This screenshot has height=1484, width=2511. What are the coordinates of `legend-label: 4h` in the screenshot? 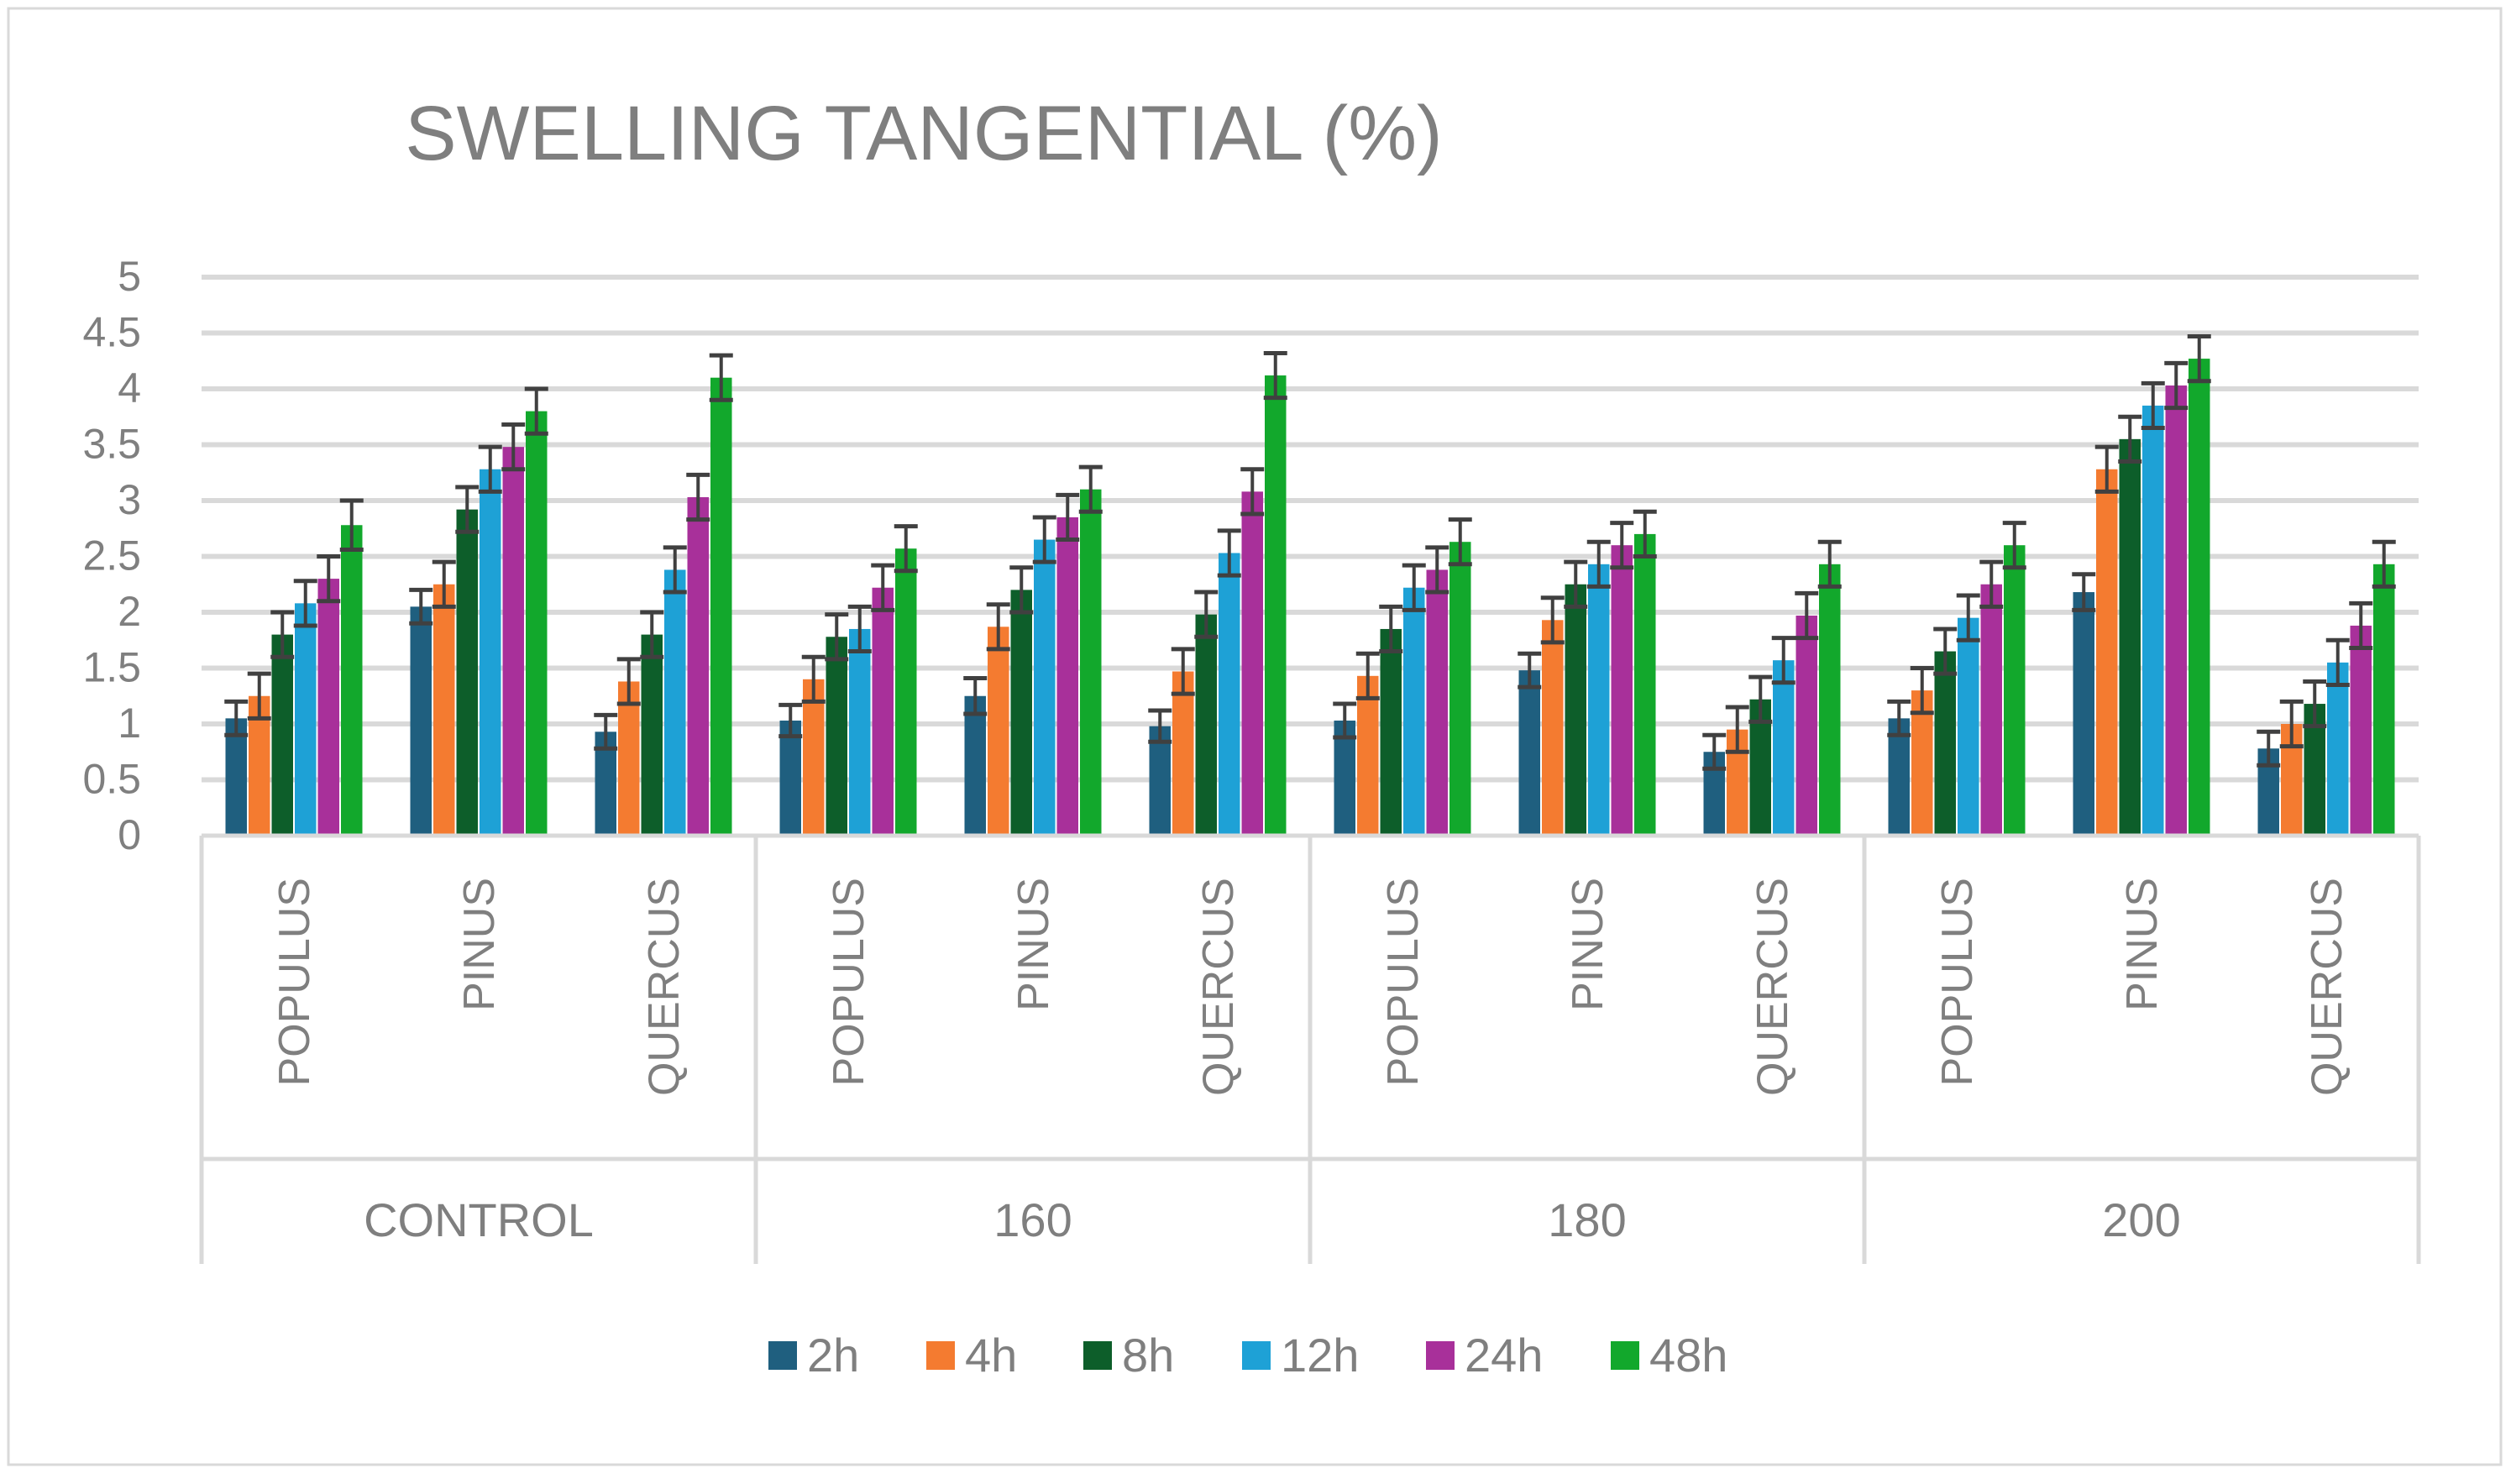 It's located at (991, 1356).